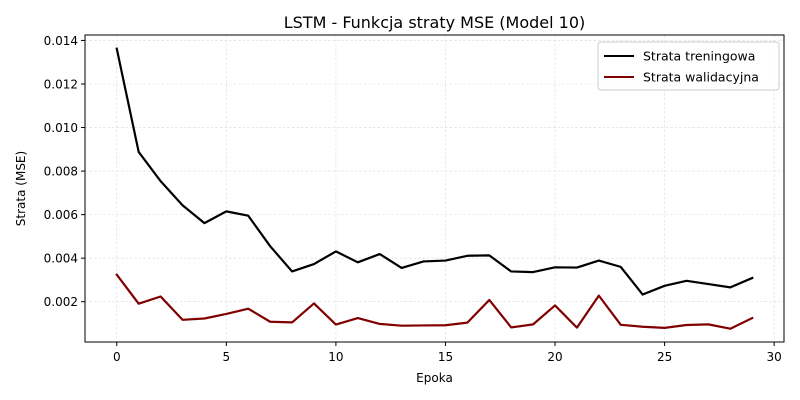 This screenshot has width=800, height=400. What do you see at coordinates (335, 357) in the screenshot?
I see `x-tick-label: 10` at bounding box center [335, 357].